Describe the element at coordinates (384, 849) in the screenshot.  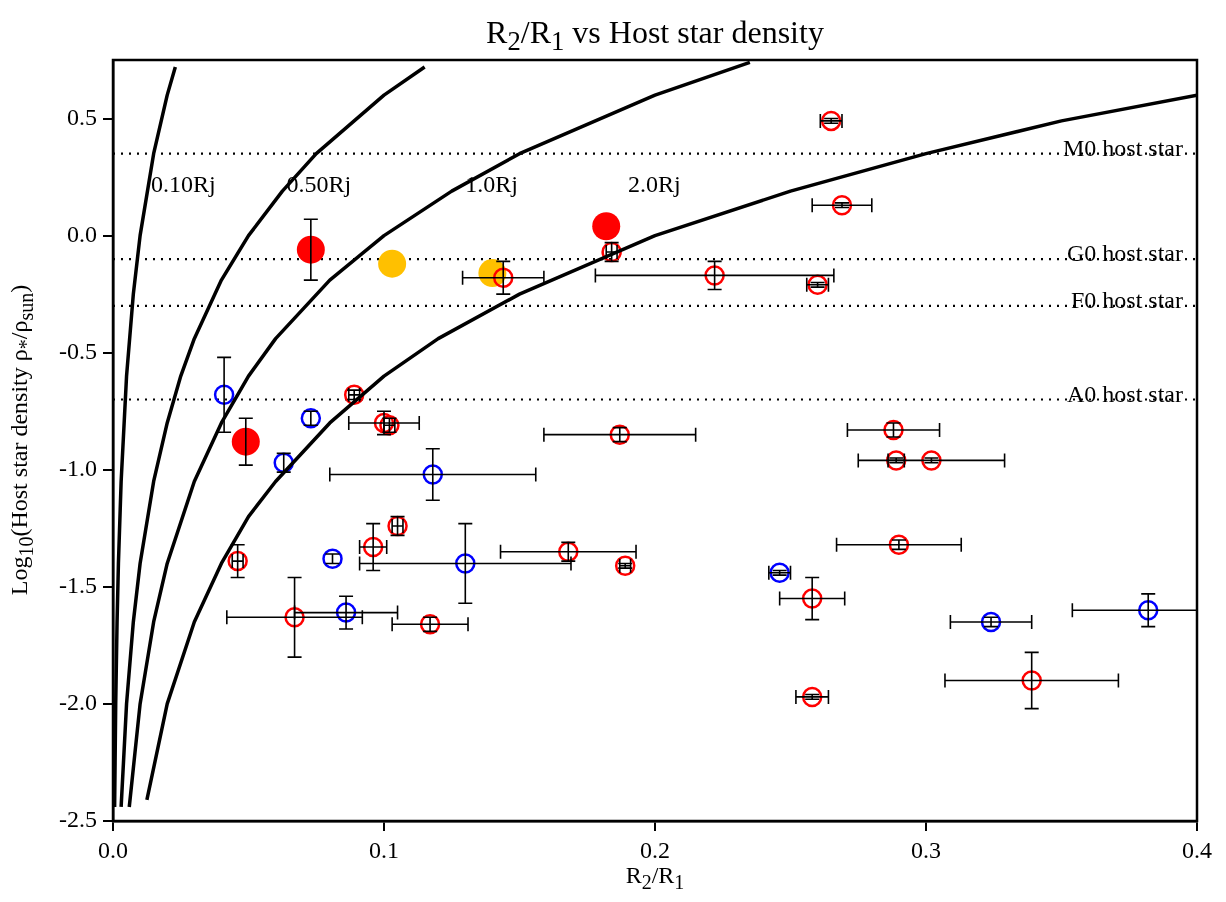
I see `x-tick-label: 0.1` at that location.